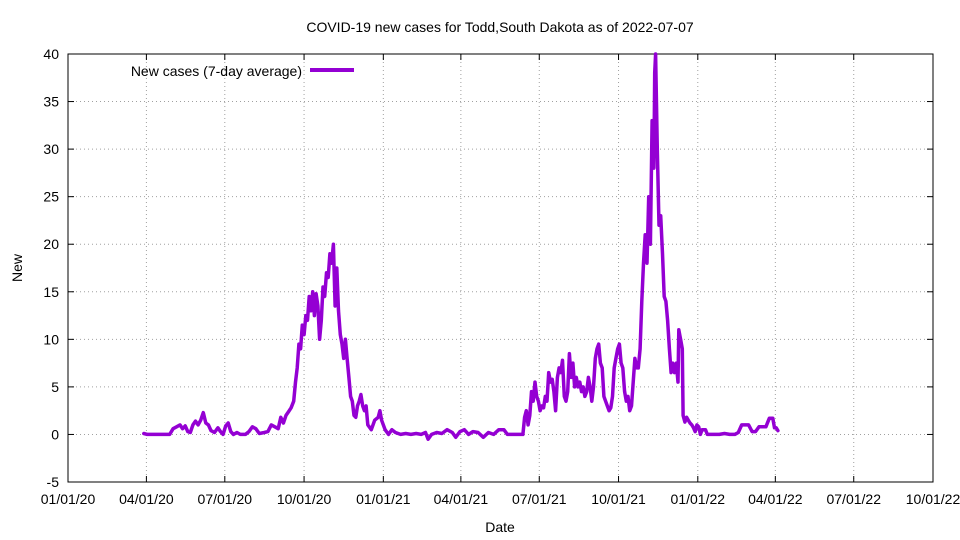 The image size is (960, 540). What do you see at coordinates (51, 54) in the screenshot?
I see `y-tick-label: 40` at bounding box center [51, 54].